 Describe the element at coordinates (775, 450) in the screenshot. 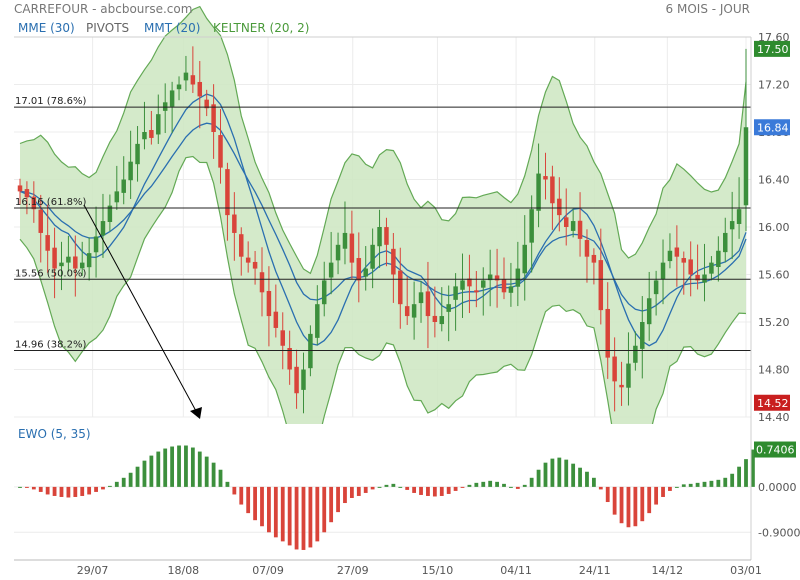

I see `ewo-tag-label: 0.7406` at that location.